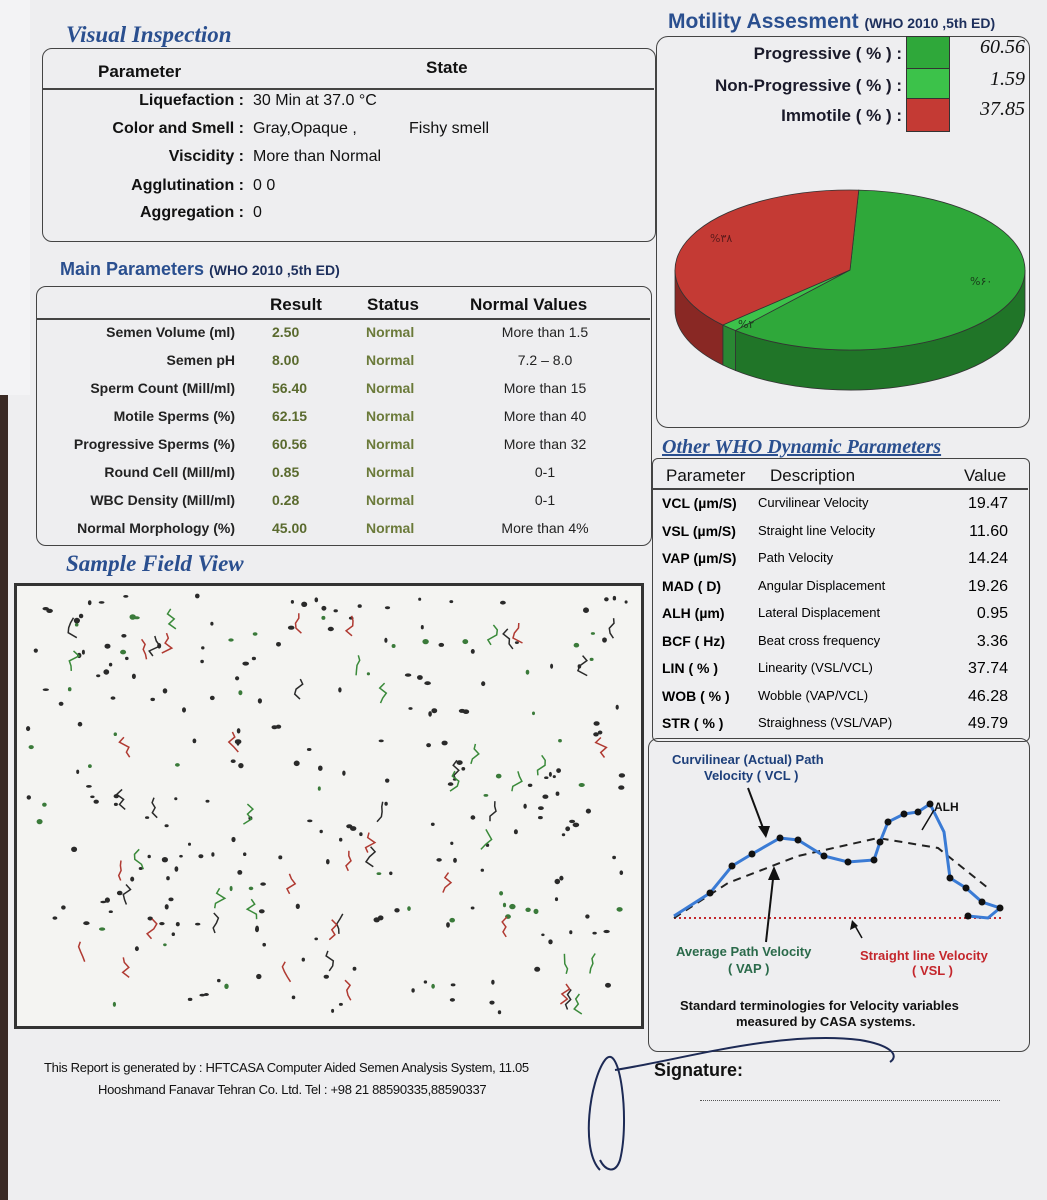 The height and width of the screenshot is (1200, 1047). I want to click on vsl-label-1: Straight line Velocity, so click(924, 955).